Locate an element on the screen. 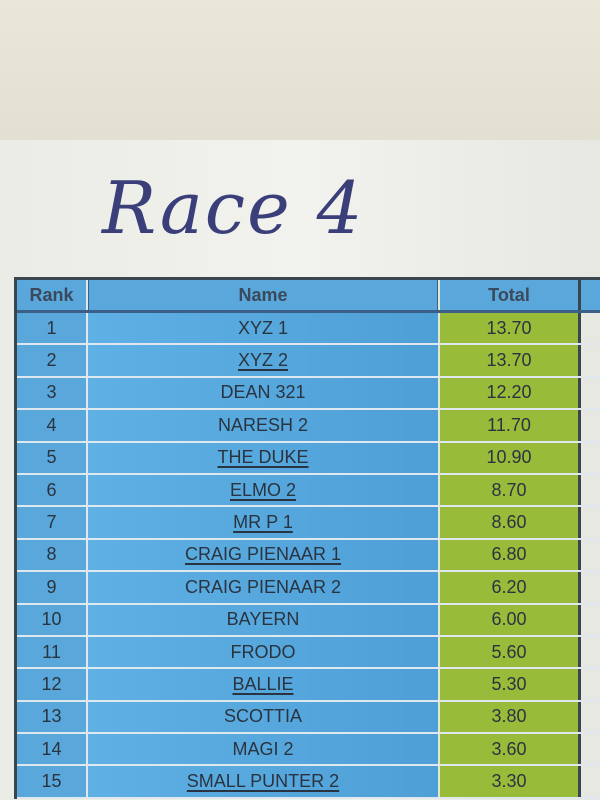 This screenshot has width=600, height=800. table-row: 5 THE DUKE 10.90 is located at coordinates (308, 458).